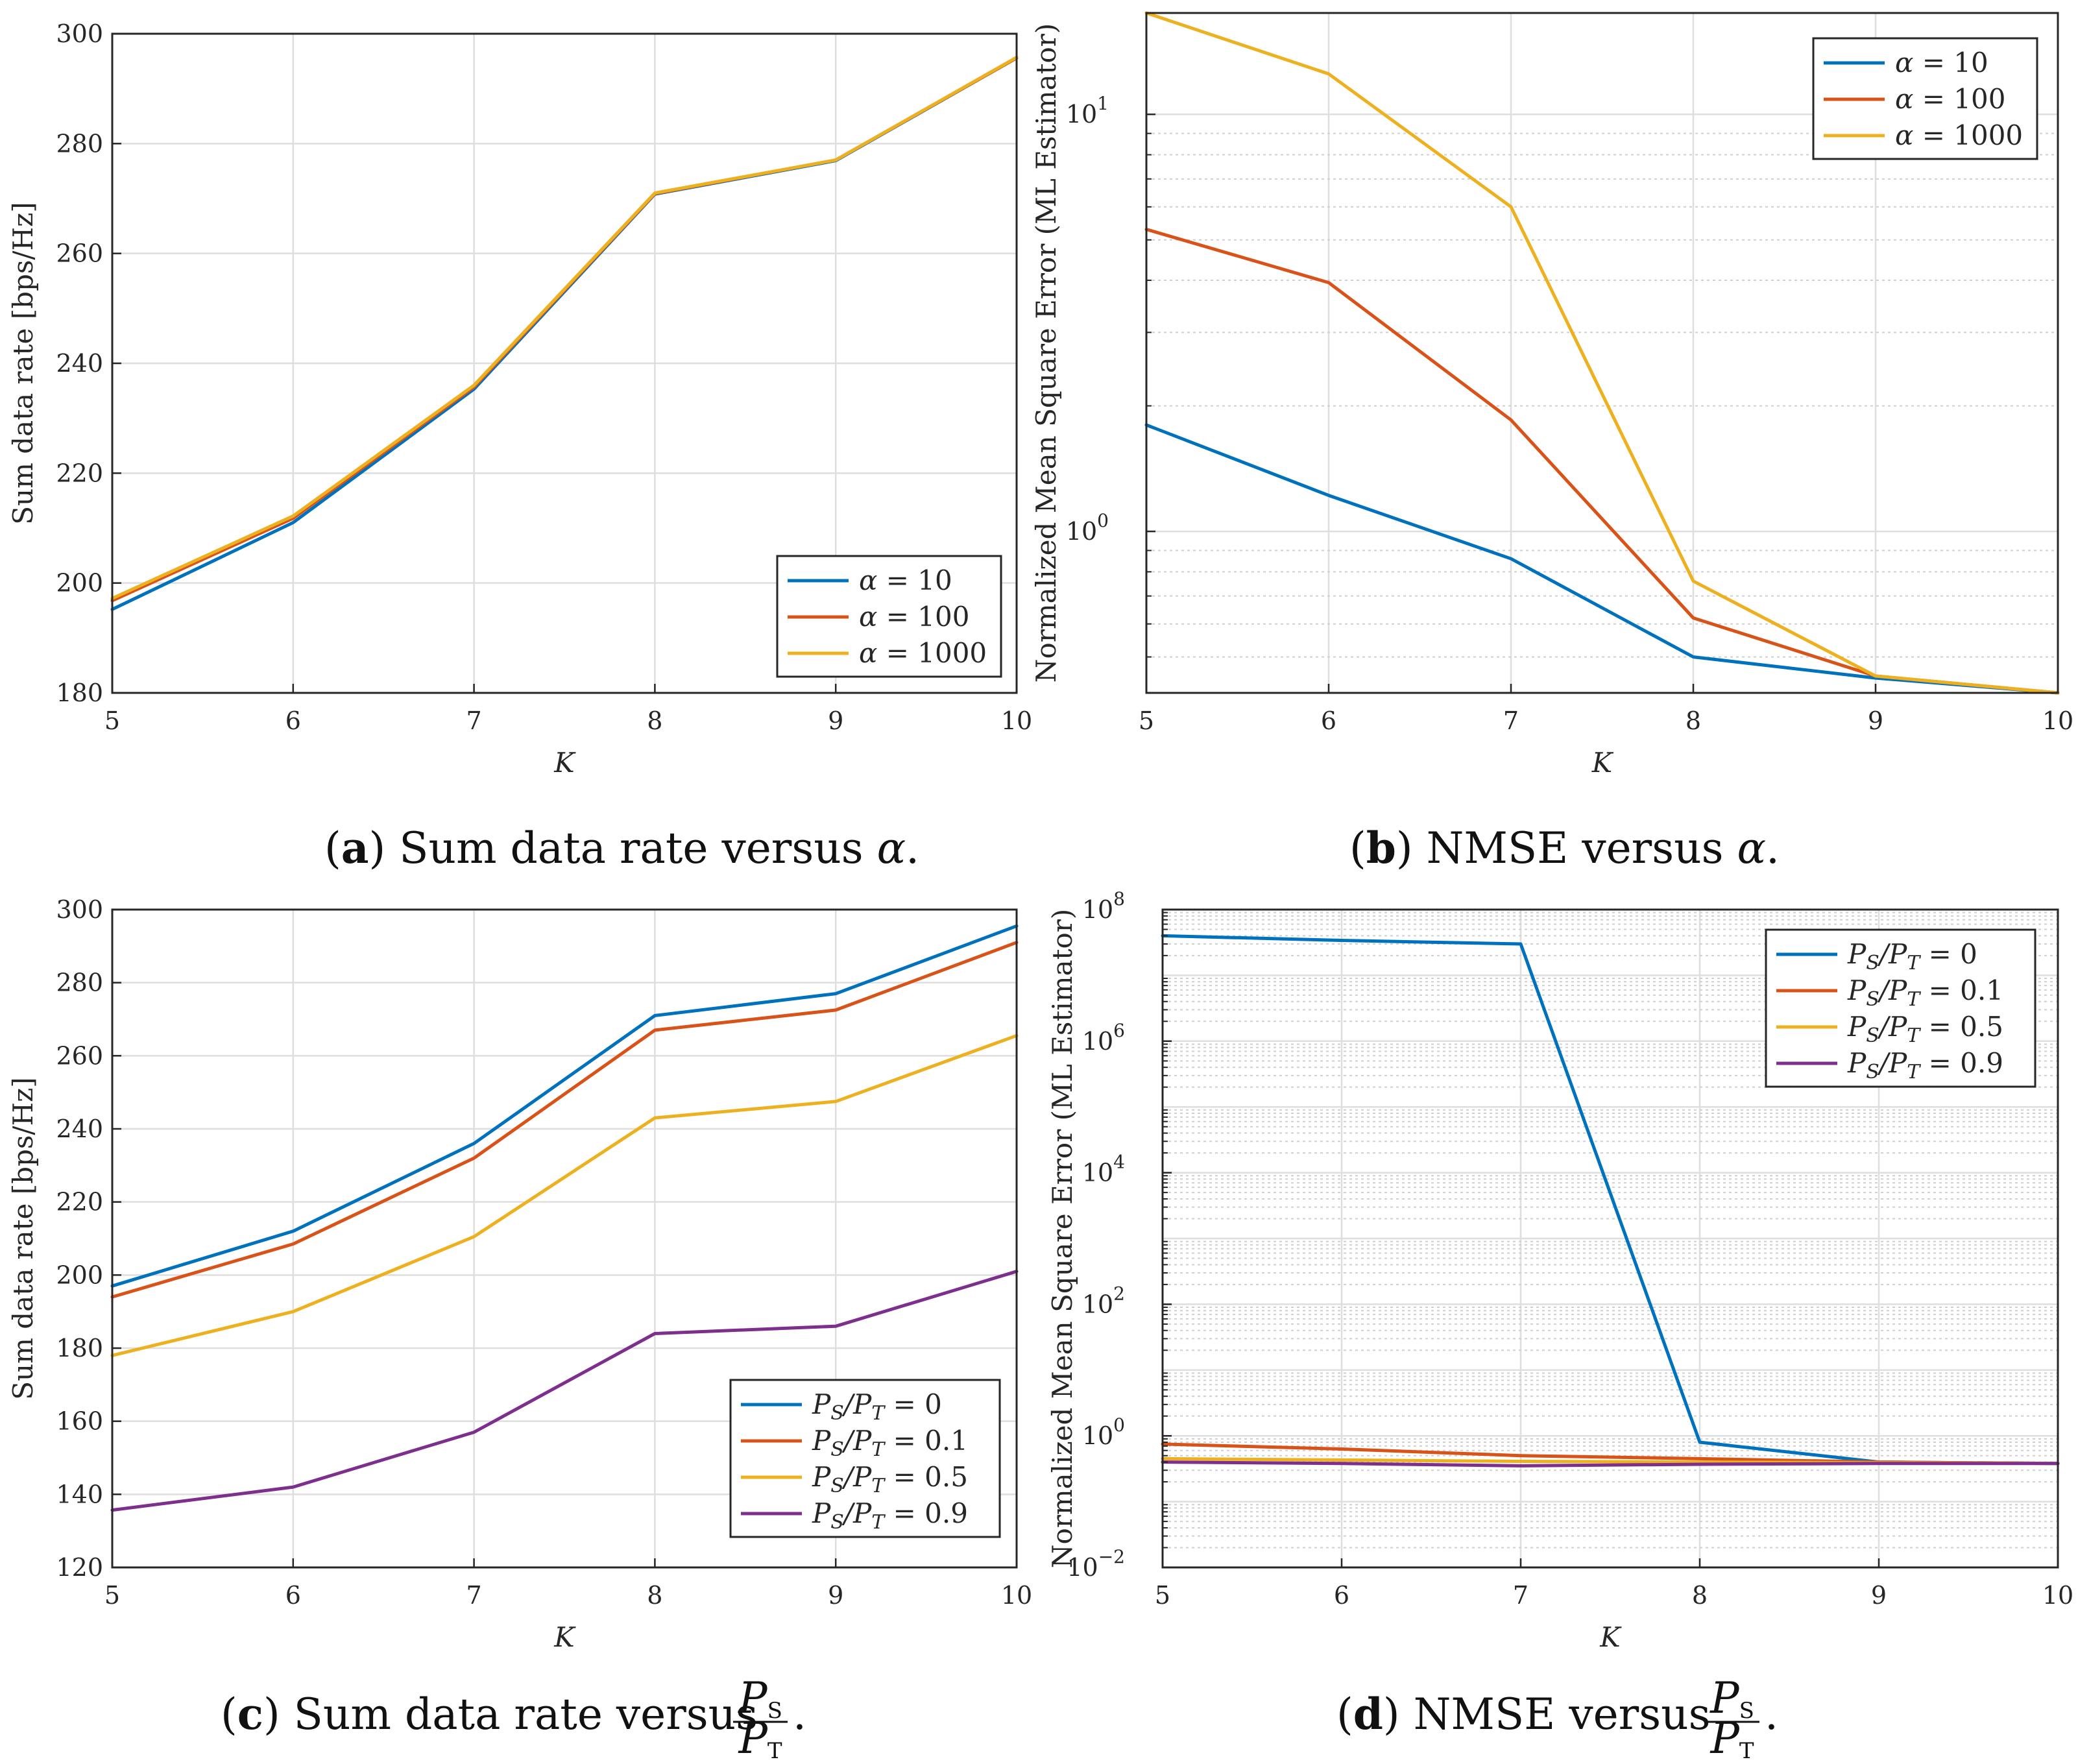 The image size is (2078, 1764). Describe the element at coordinates (355, 848) in the screenshot. I see `caption-a-letter: a` at that location.